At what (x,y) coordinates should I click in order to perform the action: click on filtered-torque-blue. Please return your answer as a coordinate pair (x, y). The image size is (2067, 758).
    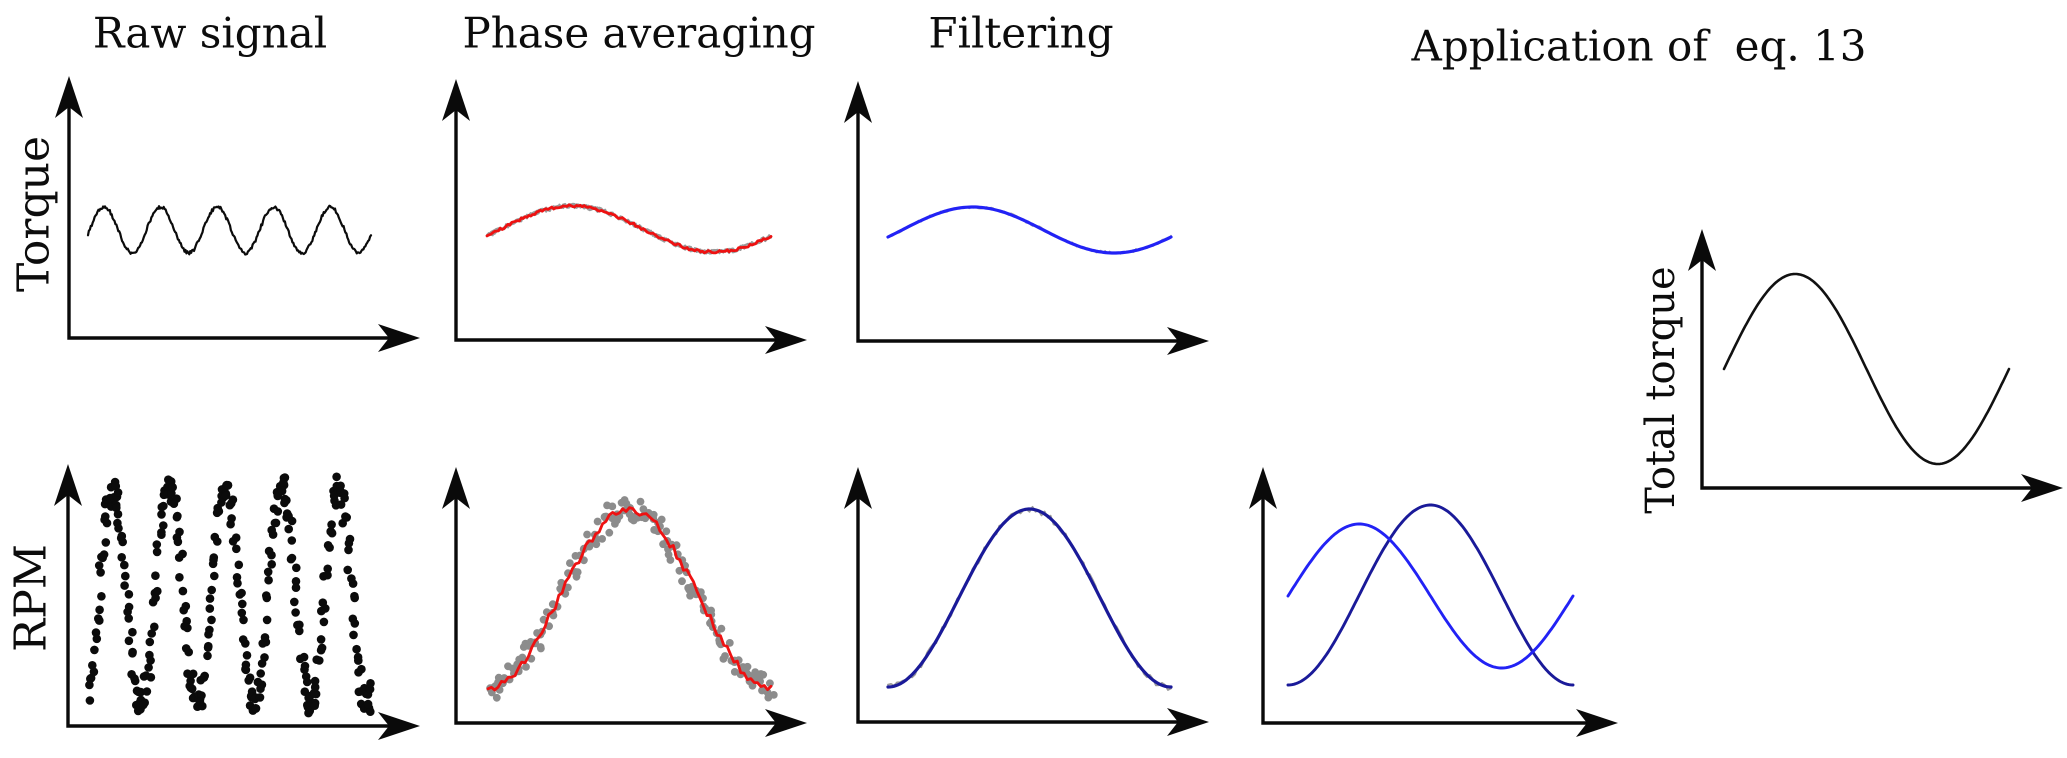
    Looking at the image, I should click on (1029, 230).